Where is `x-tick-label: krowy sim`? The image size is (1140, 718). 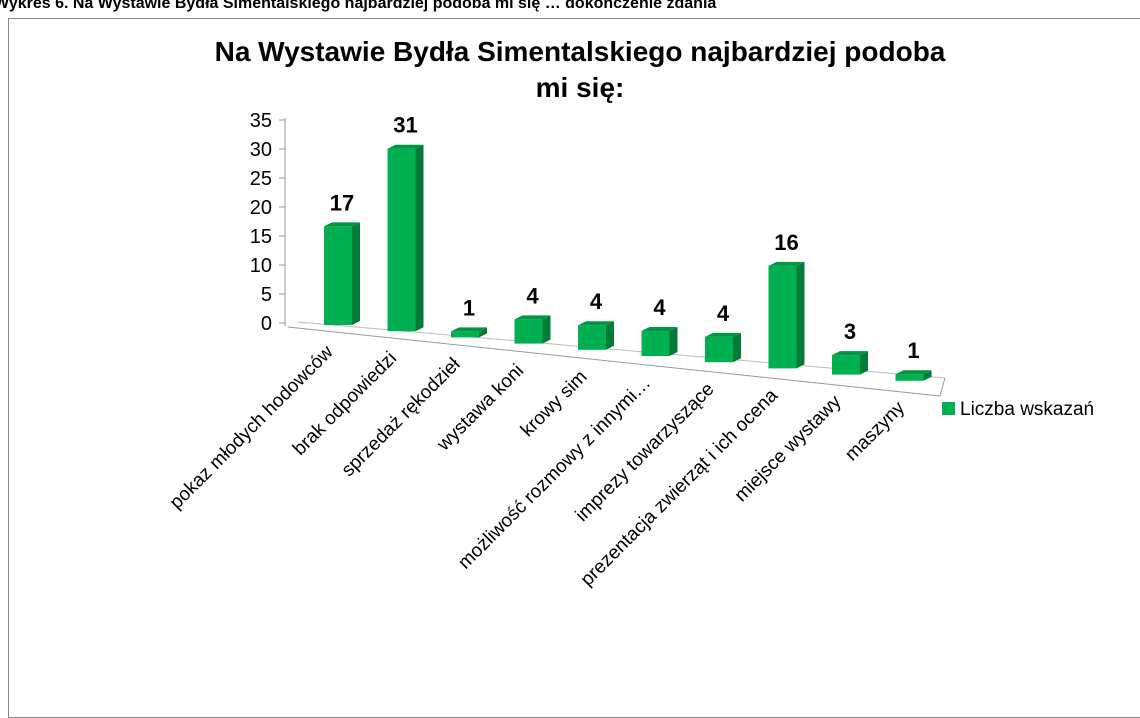 x-tick-label: krowy sim is located at coordinates (554, 403).